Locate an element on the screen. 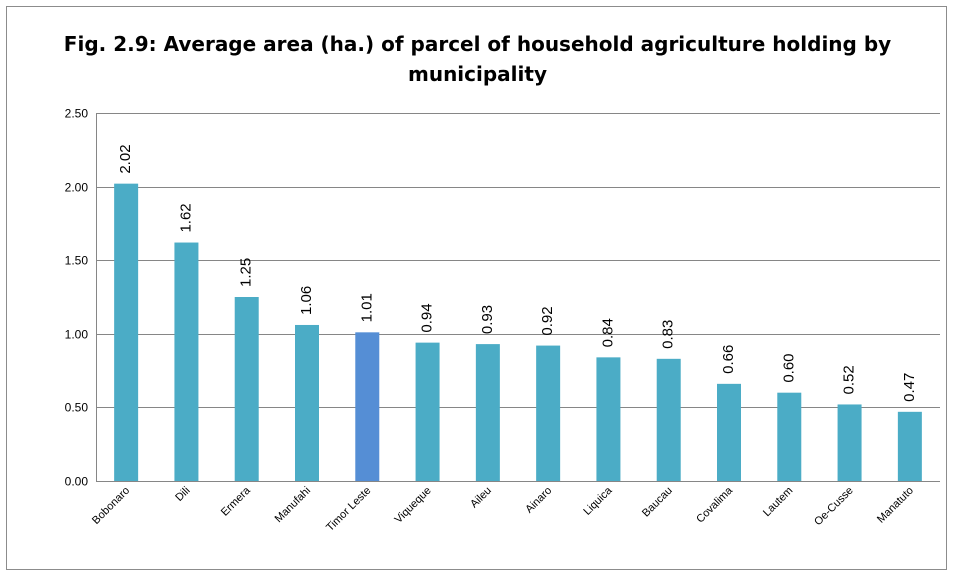 This screenshot has height=580, width=956. y-tick-label: 1.00 is located at coordinates (77, 335).